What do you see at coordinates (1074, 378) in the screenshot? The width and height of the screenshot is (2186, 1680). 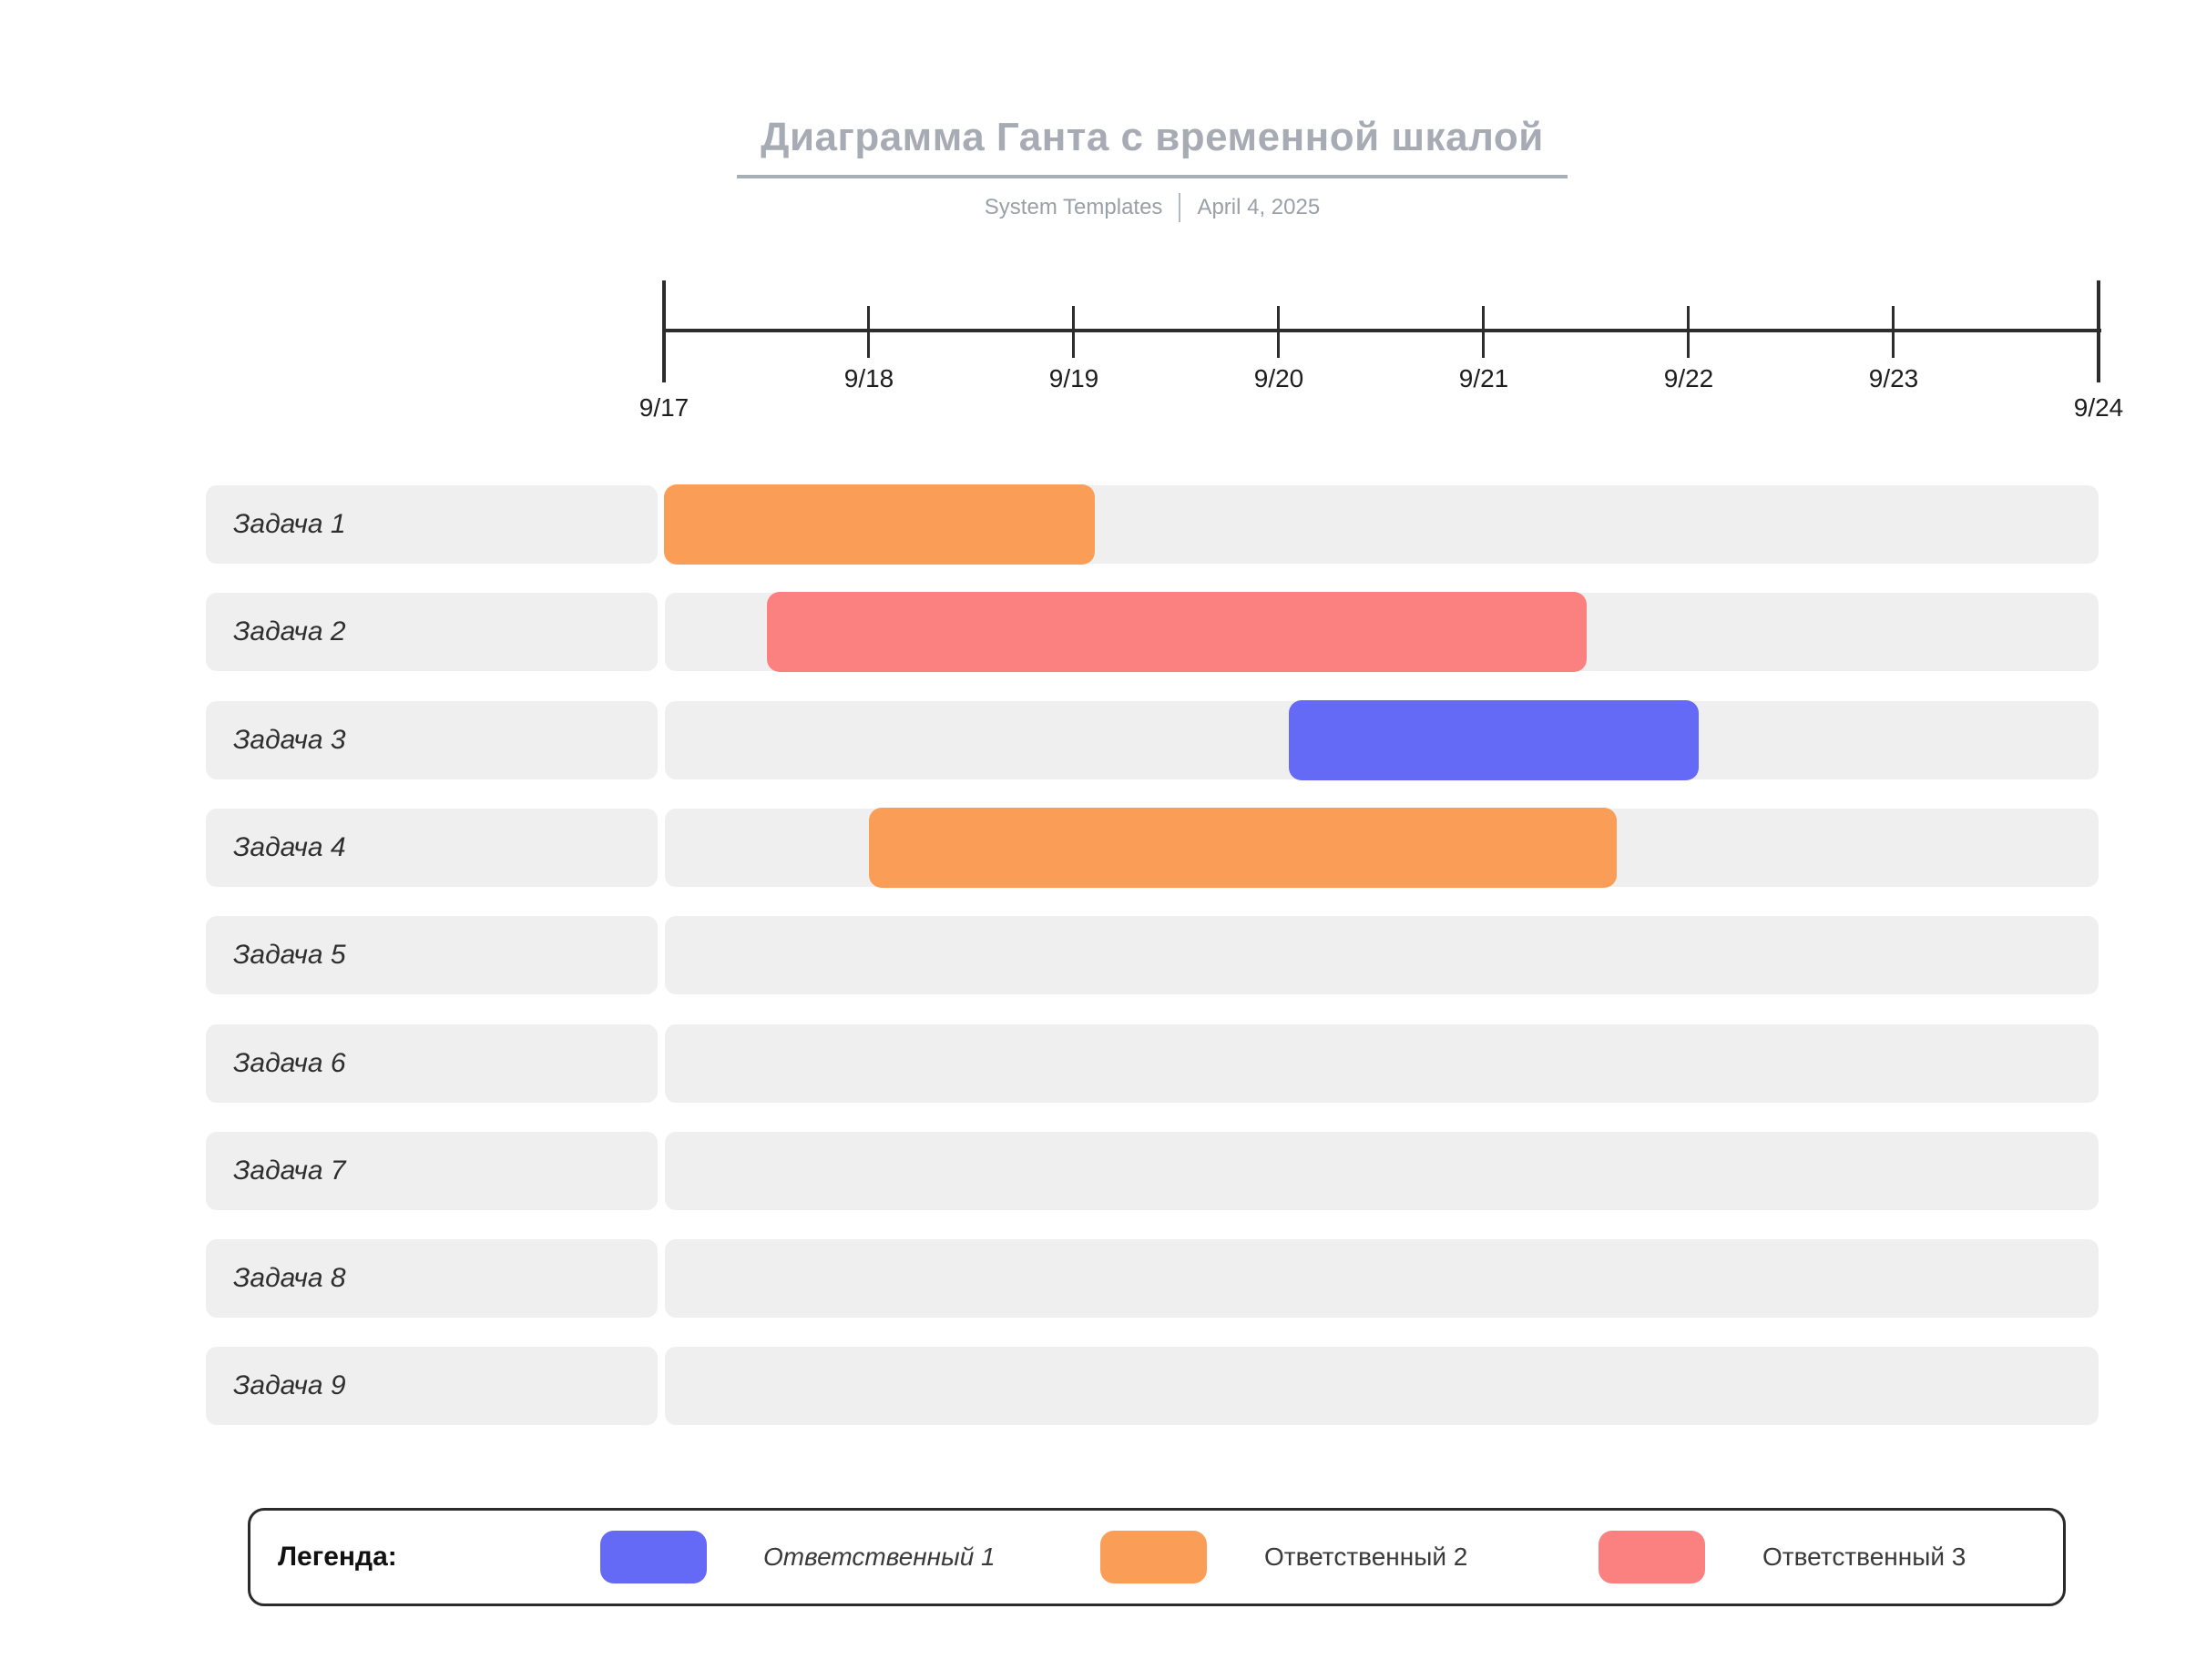 I see `axis-tick-label: 9/19` at bounding box center [1074, 378].